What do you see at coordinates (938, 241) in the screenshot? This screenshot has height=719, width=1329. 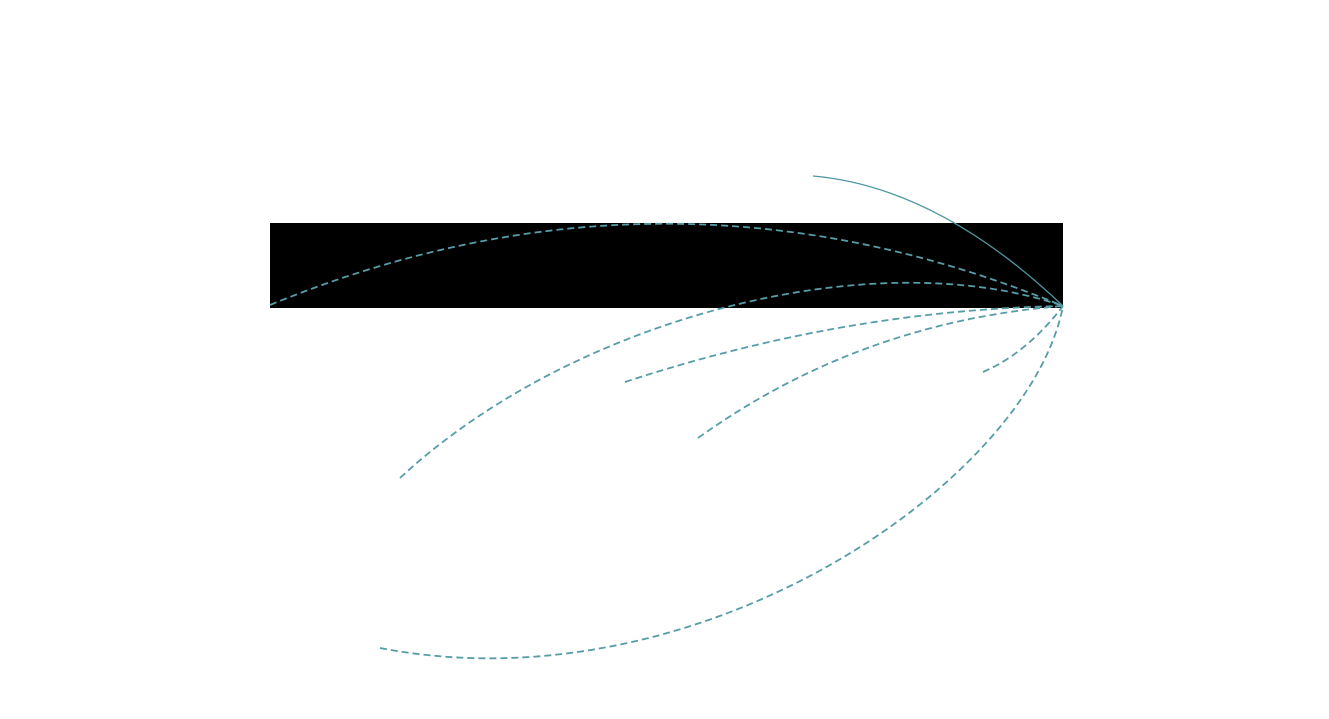 I see `arc-upper-solid` at bounding box center [938, 241].